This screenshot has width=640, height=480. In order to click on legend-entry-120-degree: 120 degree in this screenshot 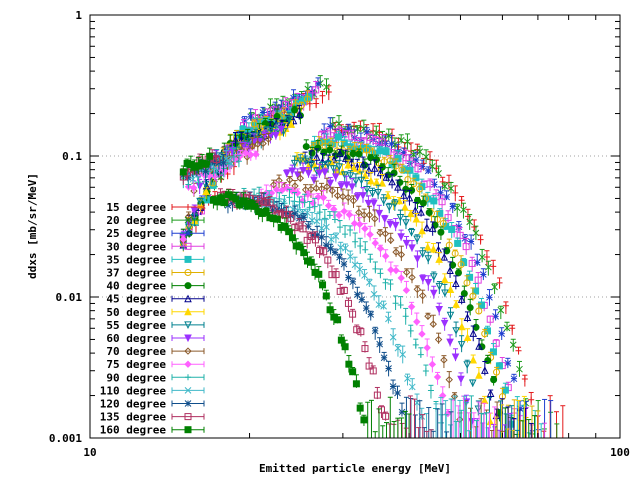, I will do `click(152, 404)`.